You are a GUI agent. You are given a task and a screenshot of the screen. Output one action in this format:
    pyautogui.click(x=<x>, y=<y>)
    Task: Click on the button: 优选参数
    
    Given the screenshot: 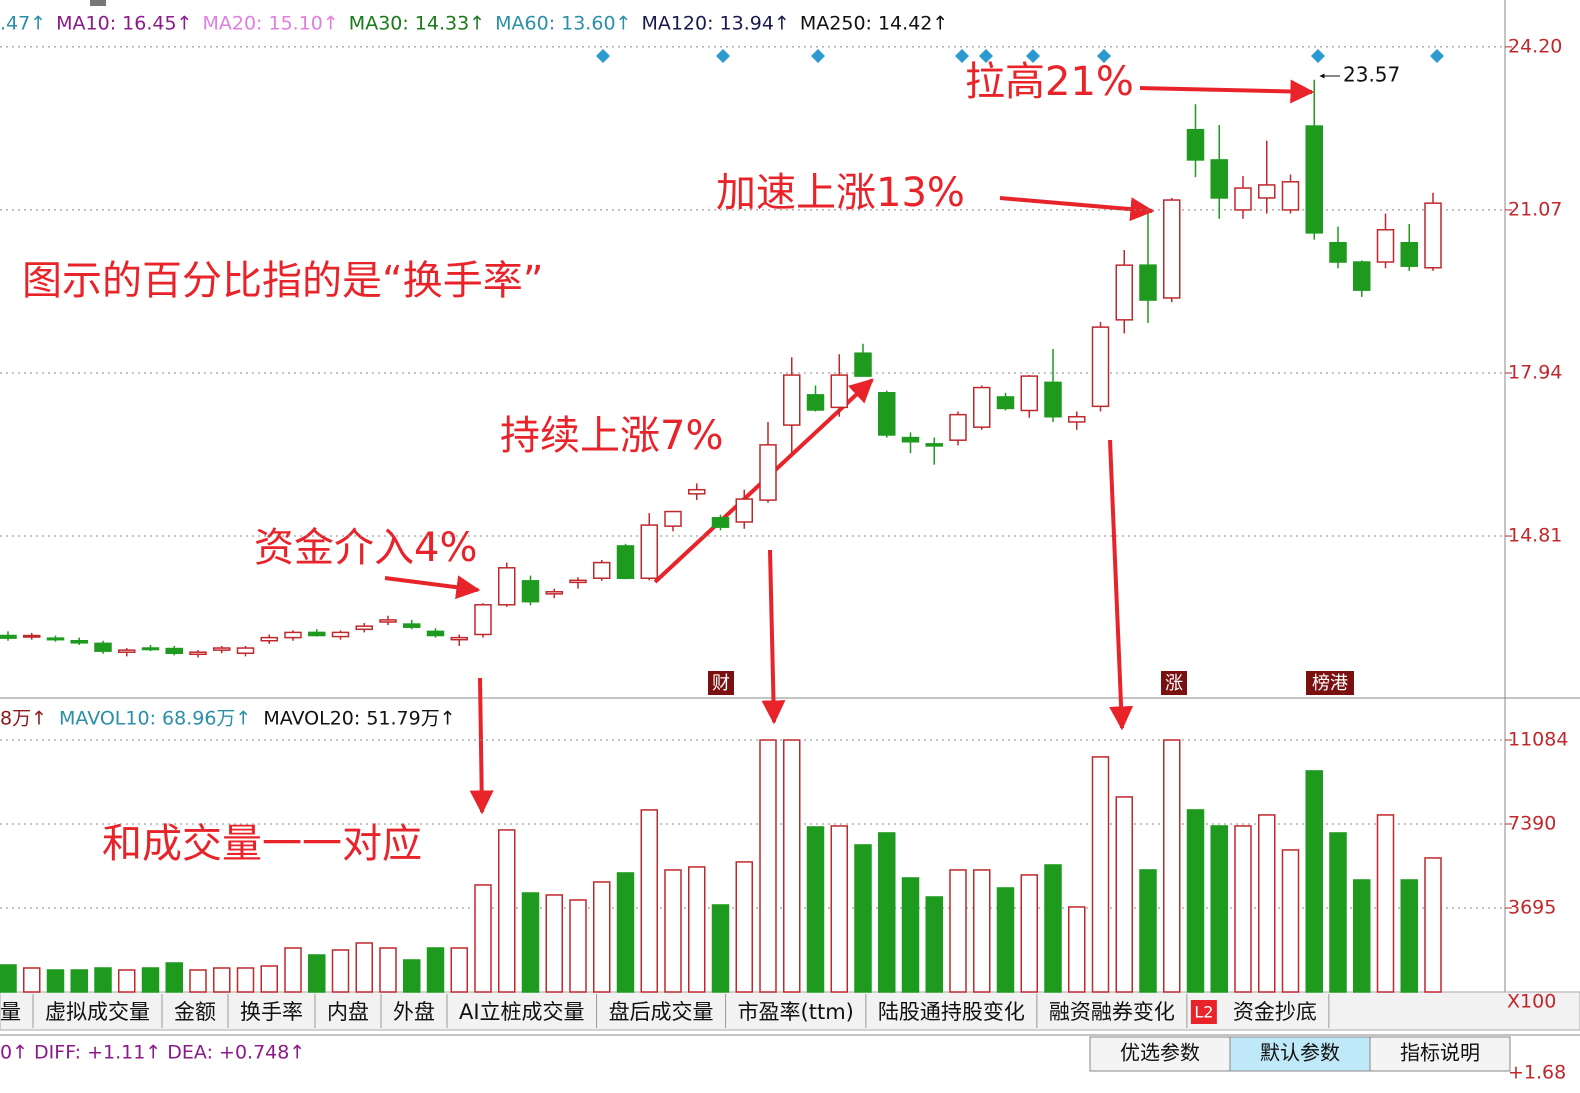 What is the action you would take?
    pyautogui.click(x=1160, y=1053)
    